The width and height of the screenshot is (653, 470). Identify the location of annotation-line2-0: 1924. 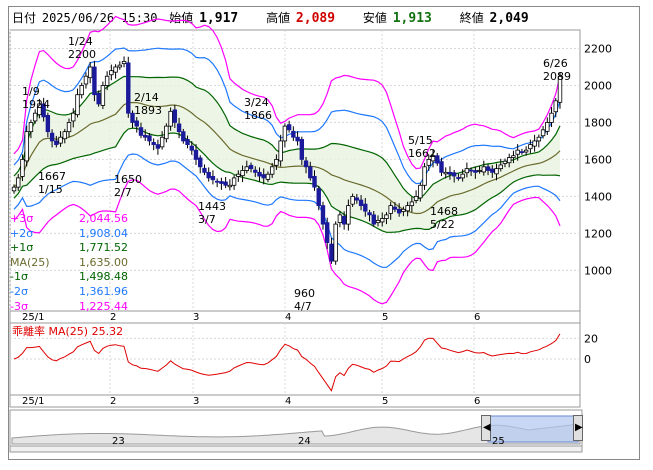
(36, 104).